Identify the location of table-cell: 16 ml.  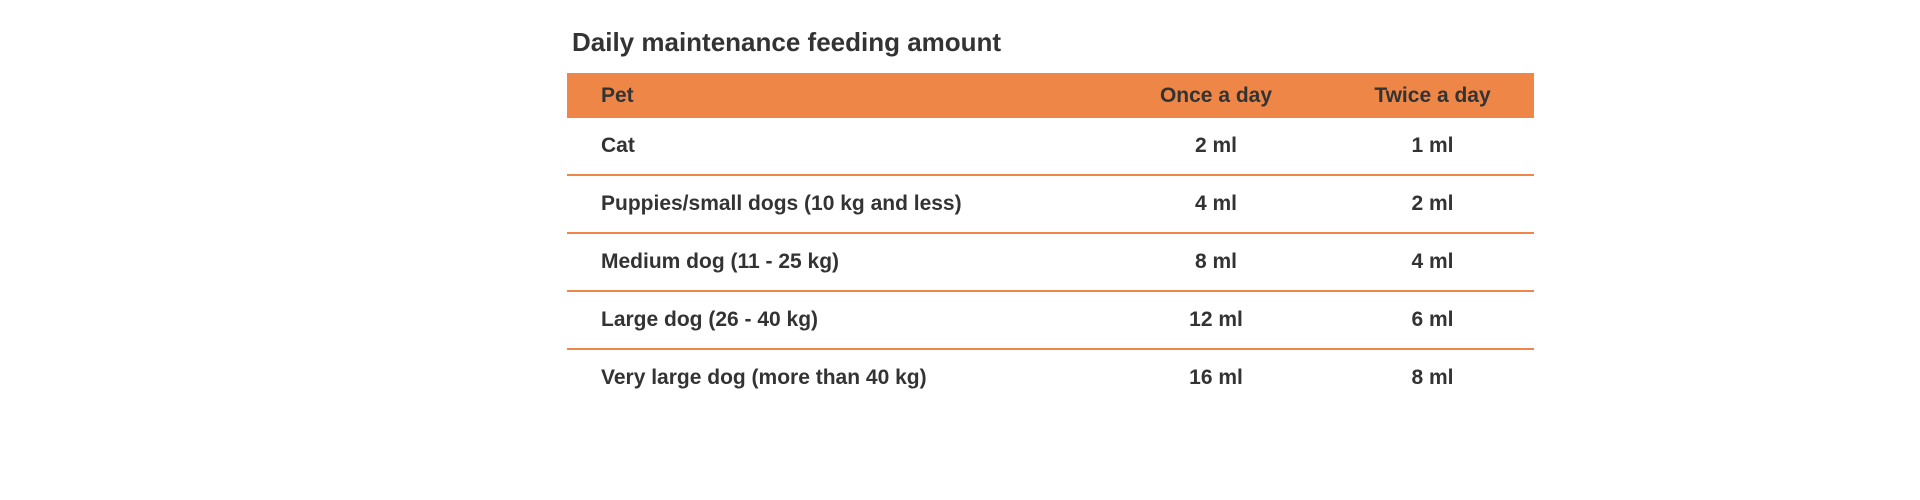
(1216, 377).